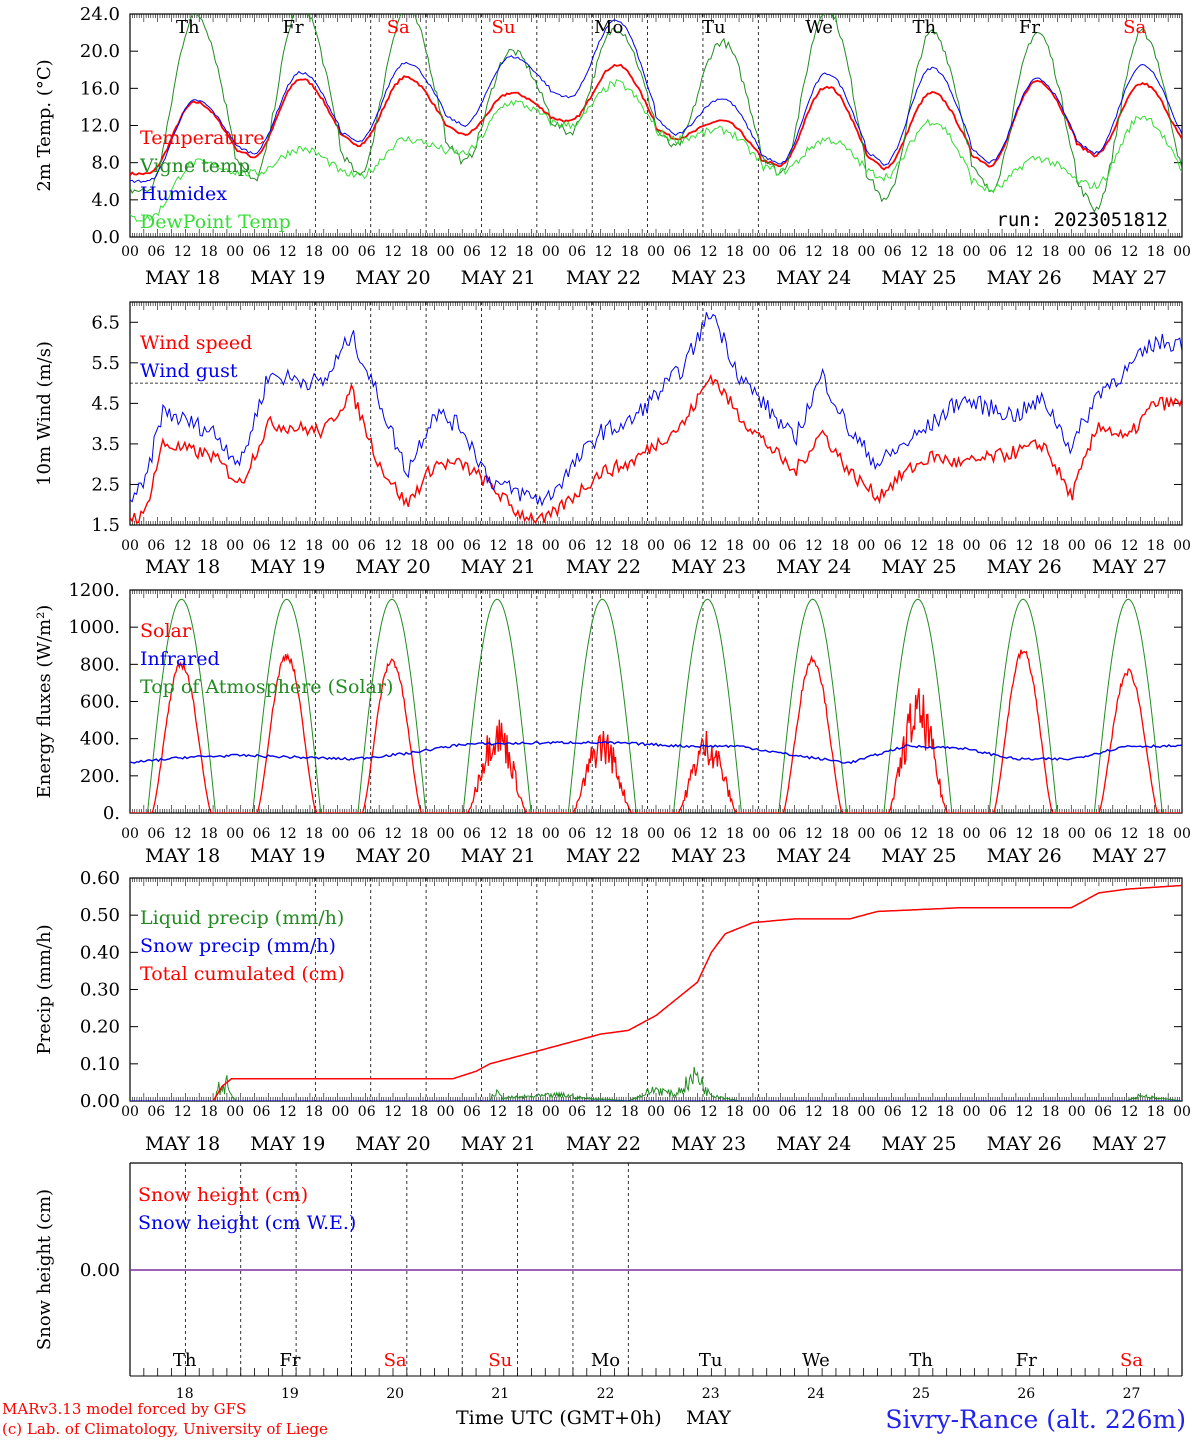 Image resolution: width=1194 pixels, height=1440 pixels. Describe the element at coordinates (100, 1027) in the screenshot. I see `y-tick-label: 0.20` at that location.